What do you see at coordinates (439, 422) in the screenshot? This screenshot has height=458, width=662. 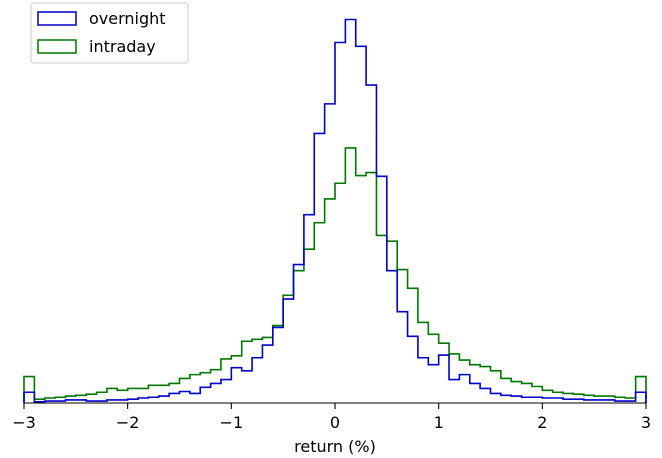 I see `x-tick-label: 1` at bounding box center [439, 422].